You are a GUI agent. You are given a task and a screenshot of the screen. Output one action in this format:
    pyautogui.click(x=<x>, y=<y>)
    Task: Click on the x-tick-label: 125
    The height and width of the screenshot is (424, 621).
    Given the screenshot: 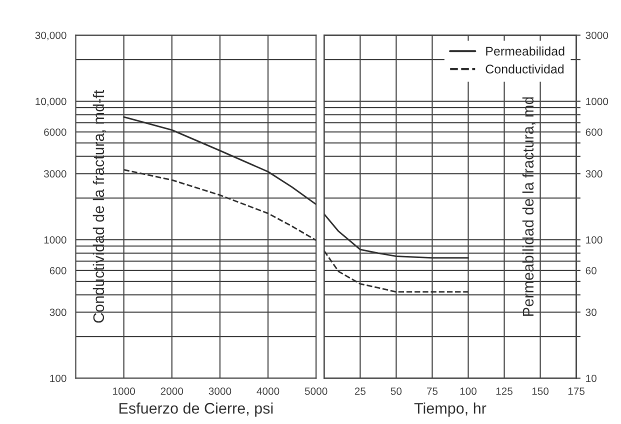 What is the action you would take?
    pyautogui.click(x=504, y=391)
    